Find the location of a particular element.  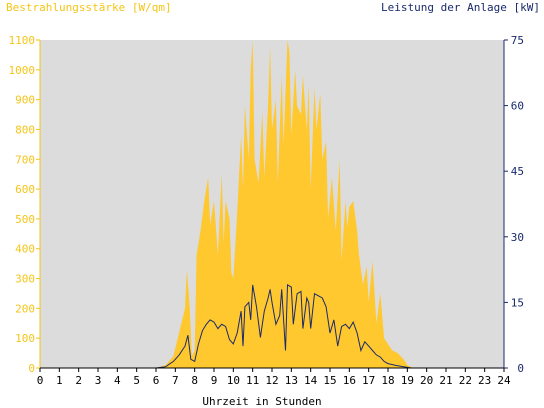

y-right-tick-label: 45 is located at coordinates (517, 171).